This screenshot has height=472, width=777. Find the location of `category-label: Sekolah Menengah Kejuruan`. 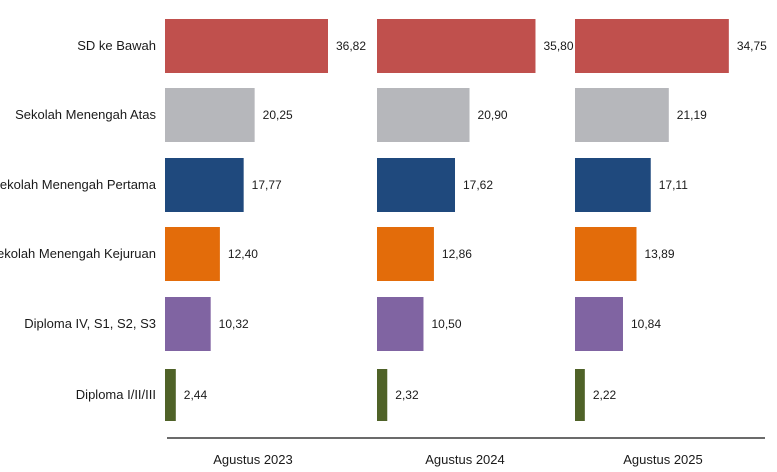

category-label: Sekolah Menengah Kejuruan is located at coordinates (78, 253).